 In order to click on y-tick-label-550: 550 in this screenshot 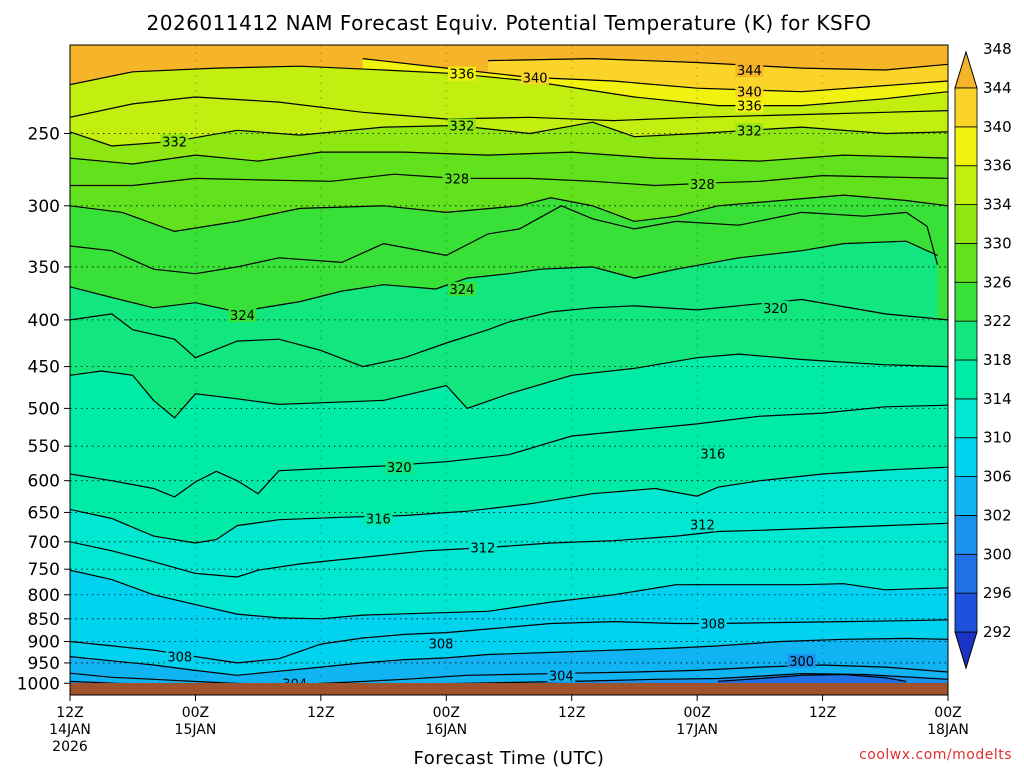, I will do `click(44, 447)`.